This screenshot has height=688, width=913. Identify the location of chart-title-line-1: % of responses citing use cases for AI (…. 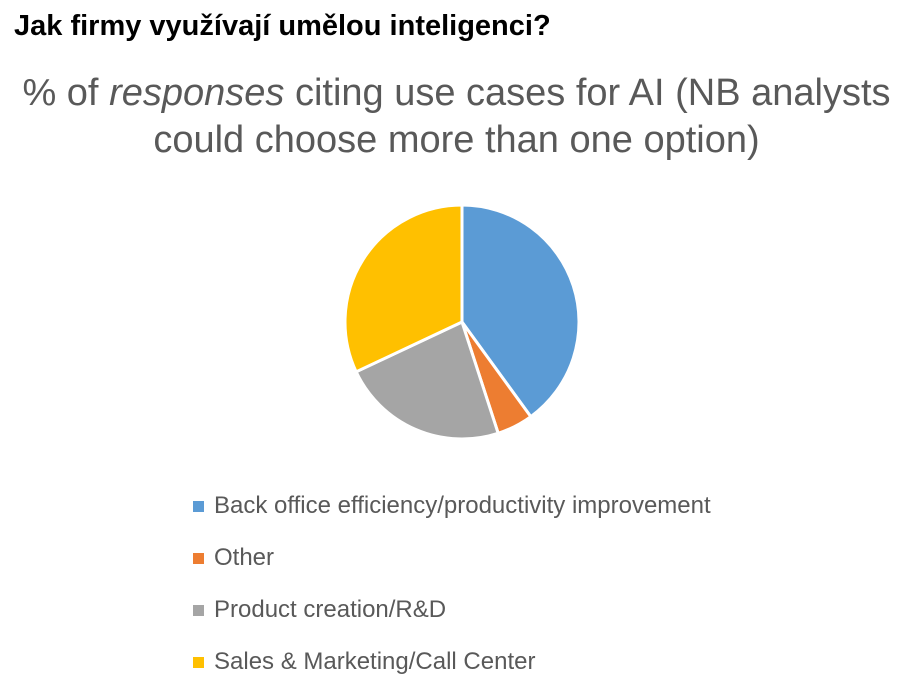
(456, 93).